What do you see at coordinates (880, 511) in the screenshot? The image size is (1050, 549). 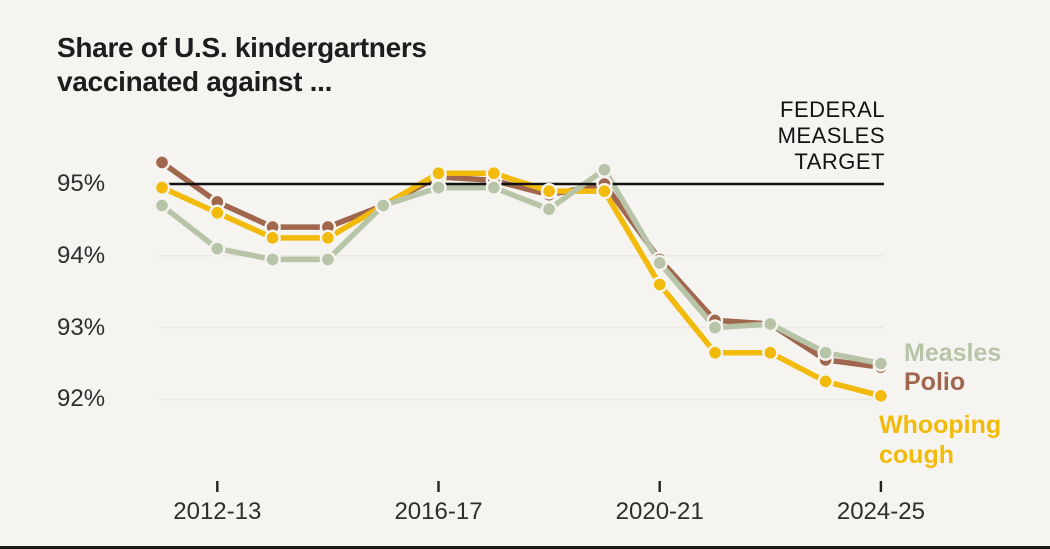 I see `x-axis-label-2024-25: 2024-25` at bounding box center [880, 511].